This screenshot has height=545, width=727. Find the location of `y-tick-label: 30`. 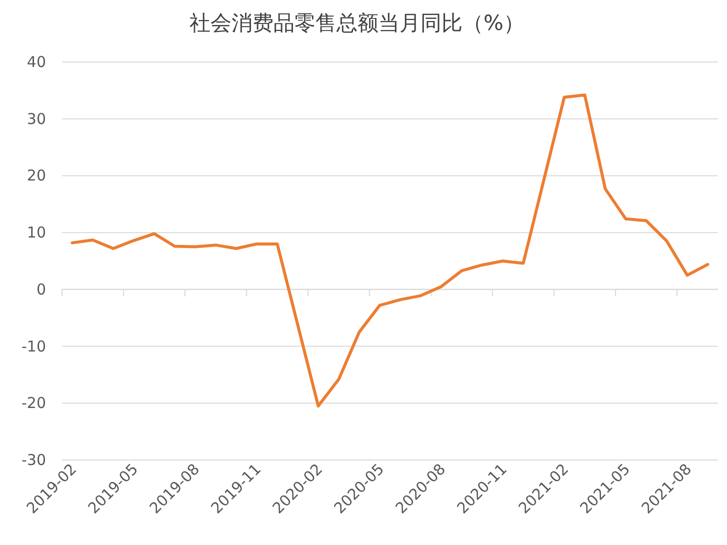

y-tick-label: 30 is located at coordinates (36, 119).